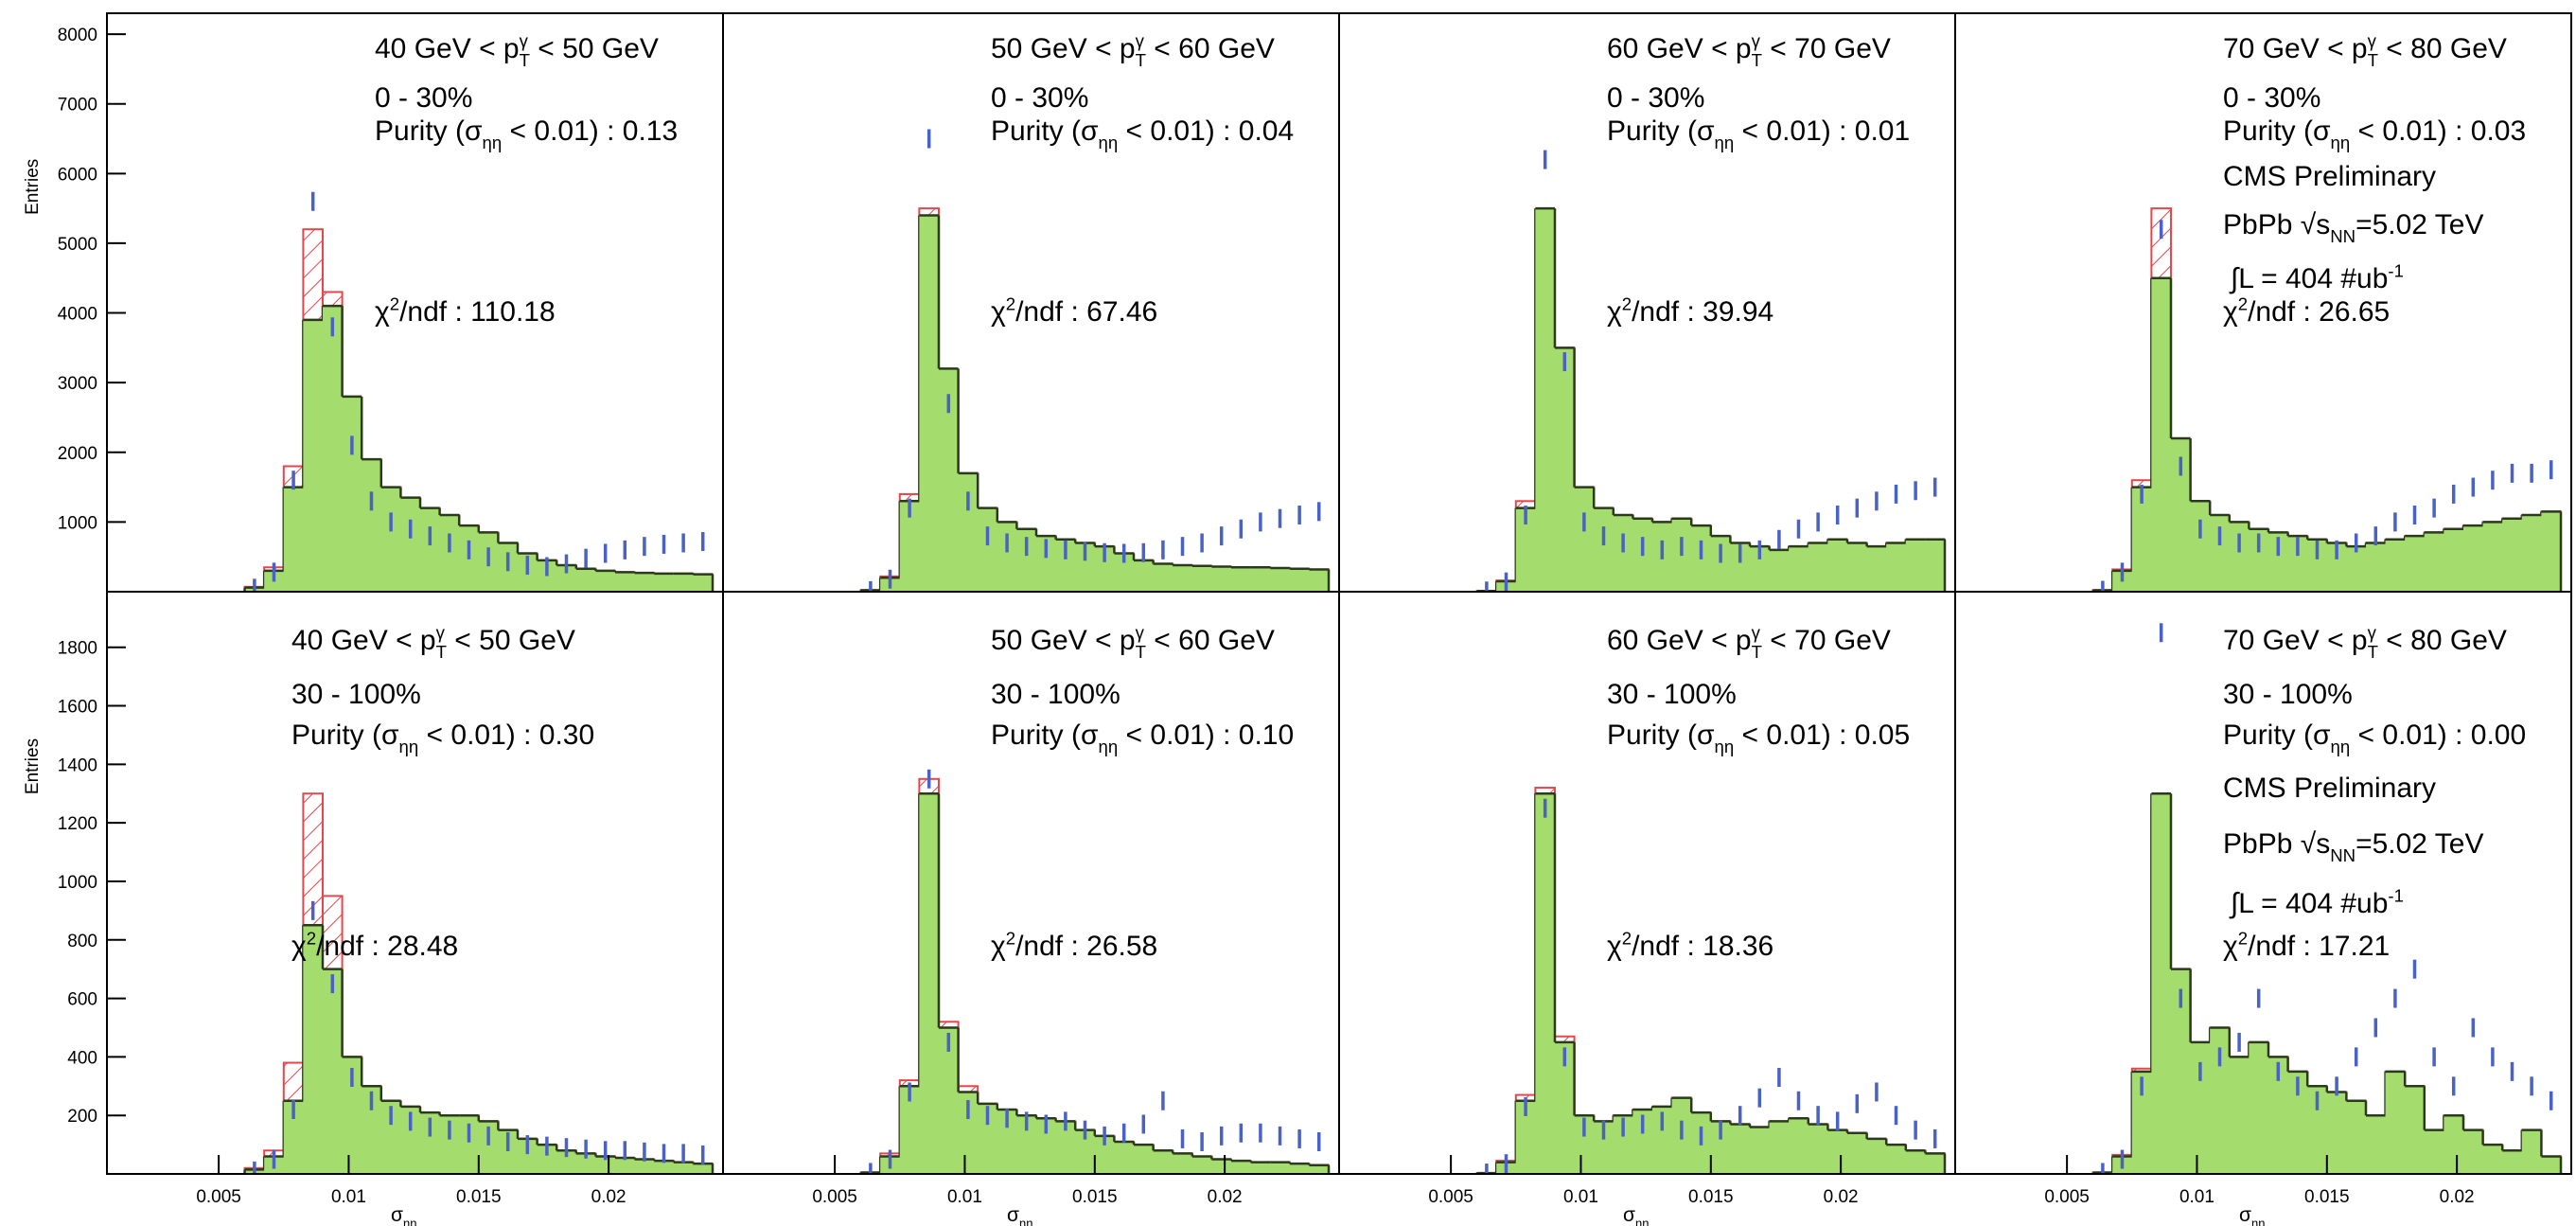 Image resolution: width=2576 pixels, height=1226 pixels. I want to click on text-part: σ, so click(397, 1215).